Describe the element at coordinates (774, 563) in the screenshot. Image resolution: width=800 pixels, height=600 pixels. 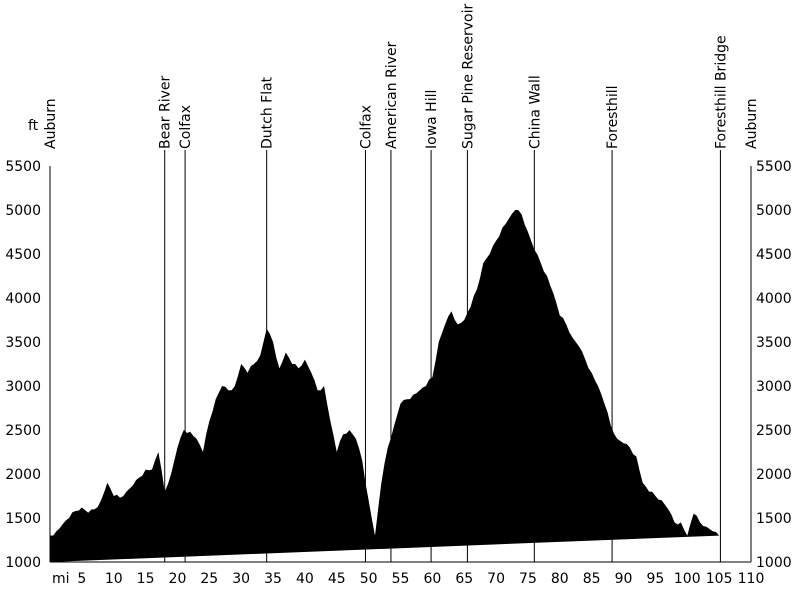
I see `y-tick-label-right: 1000` at that location.